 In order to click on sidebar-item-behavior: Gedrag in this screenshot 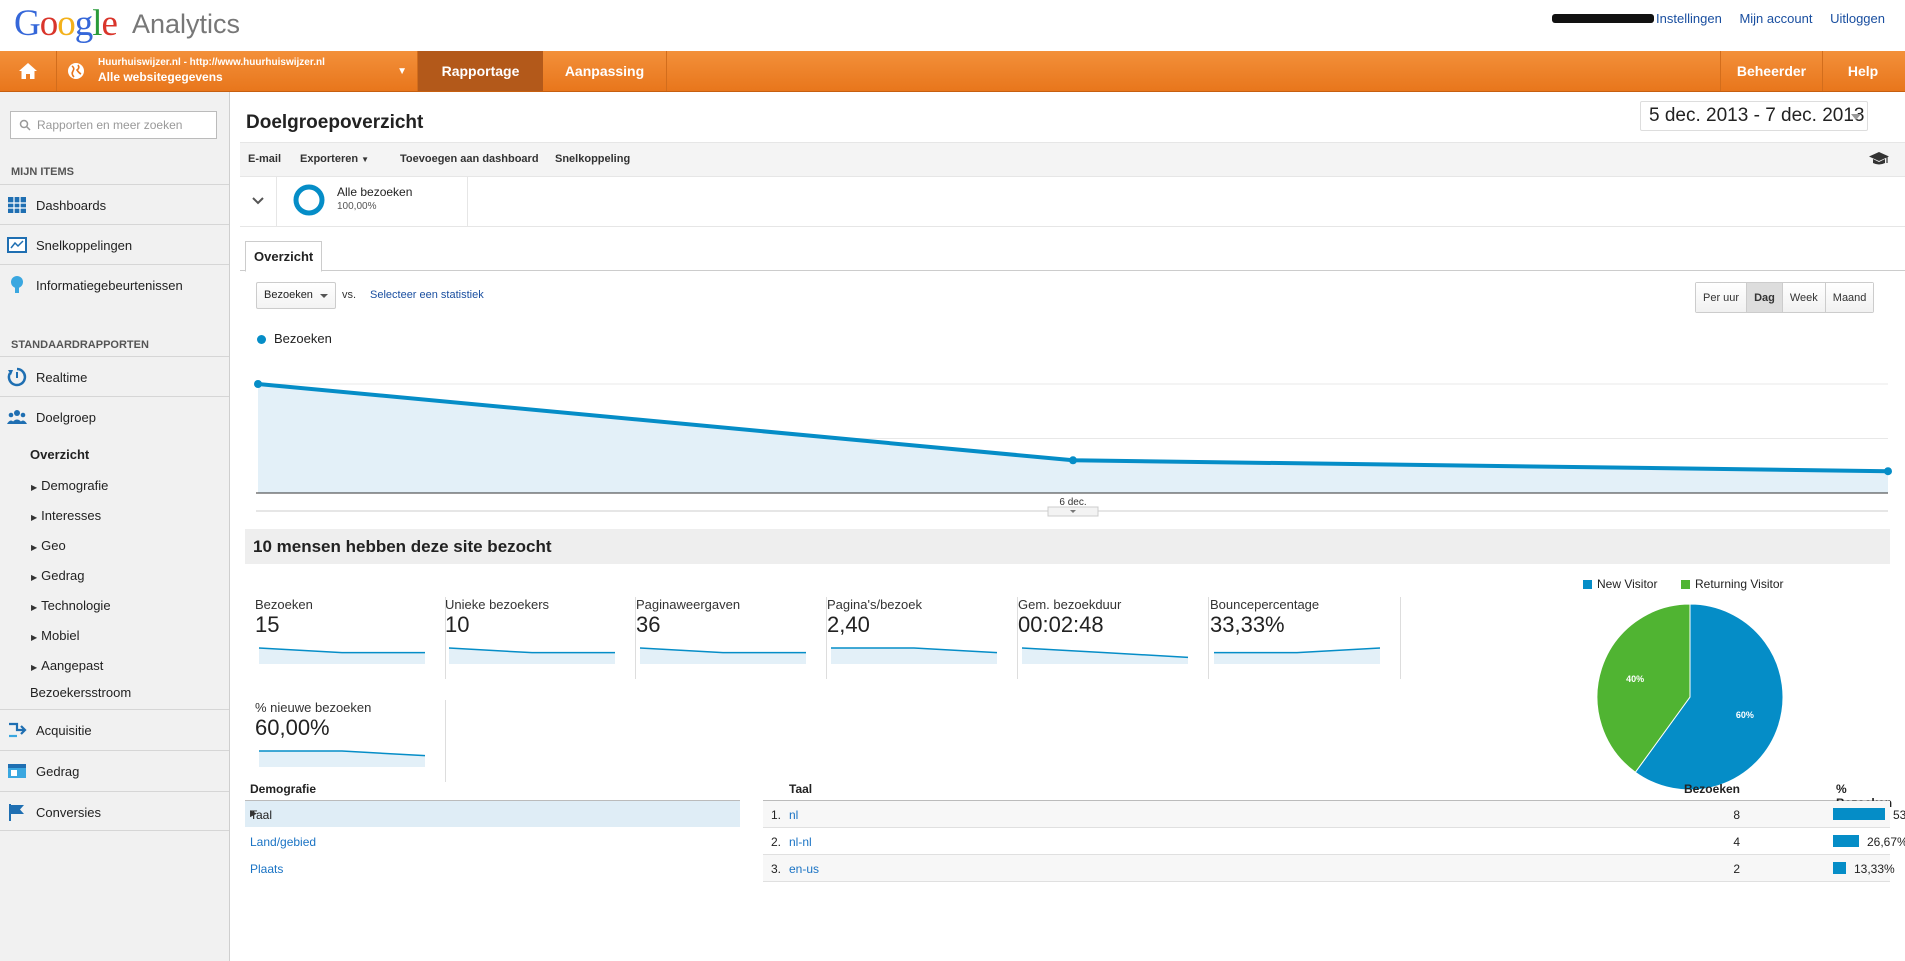, I will do `click(114, 770)`.